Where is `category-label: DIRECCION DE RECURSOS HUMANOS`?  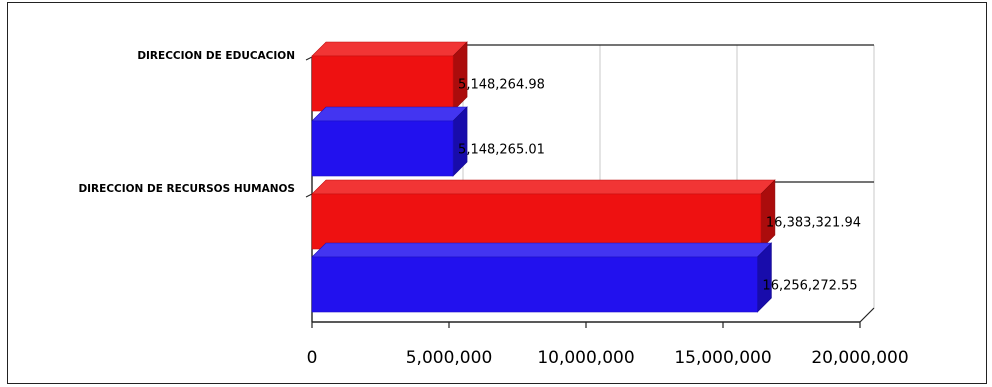 category-label: DIRECCION DE RECURSOS HUMANOS is located at coordinates (186, 189).